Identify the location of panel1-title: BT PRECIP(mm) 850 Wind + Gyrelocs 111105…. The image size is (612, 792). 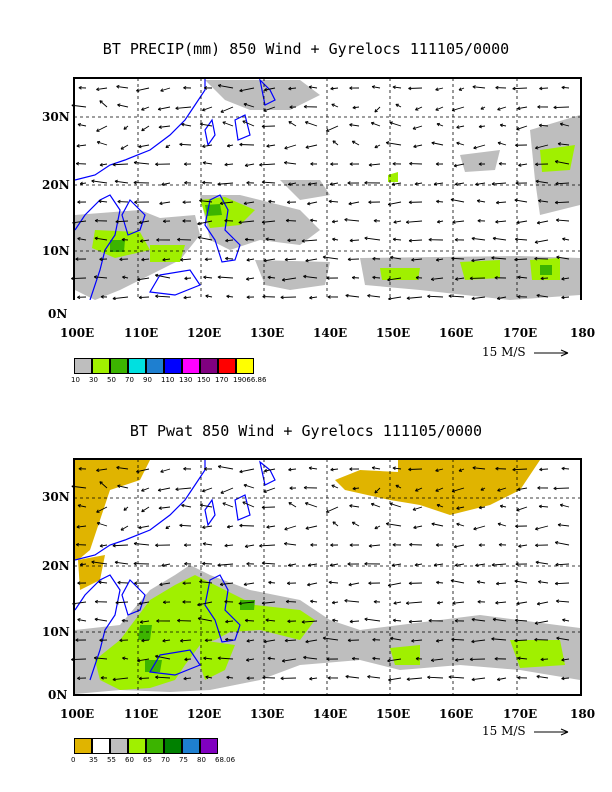
(306, 49).